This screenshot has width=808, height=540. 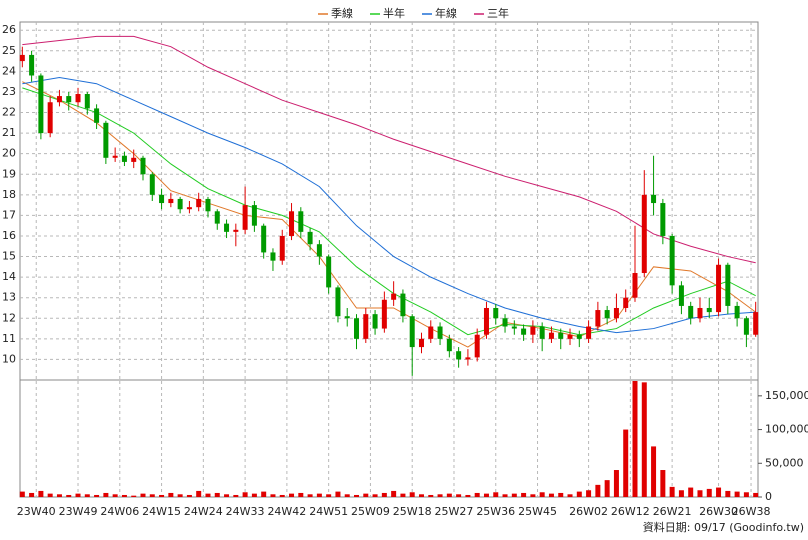 What do you see at coordinates (9, 297) in the screenshot?
I see `y-tick-label: 13` at bounding box center [9, 297].